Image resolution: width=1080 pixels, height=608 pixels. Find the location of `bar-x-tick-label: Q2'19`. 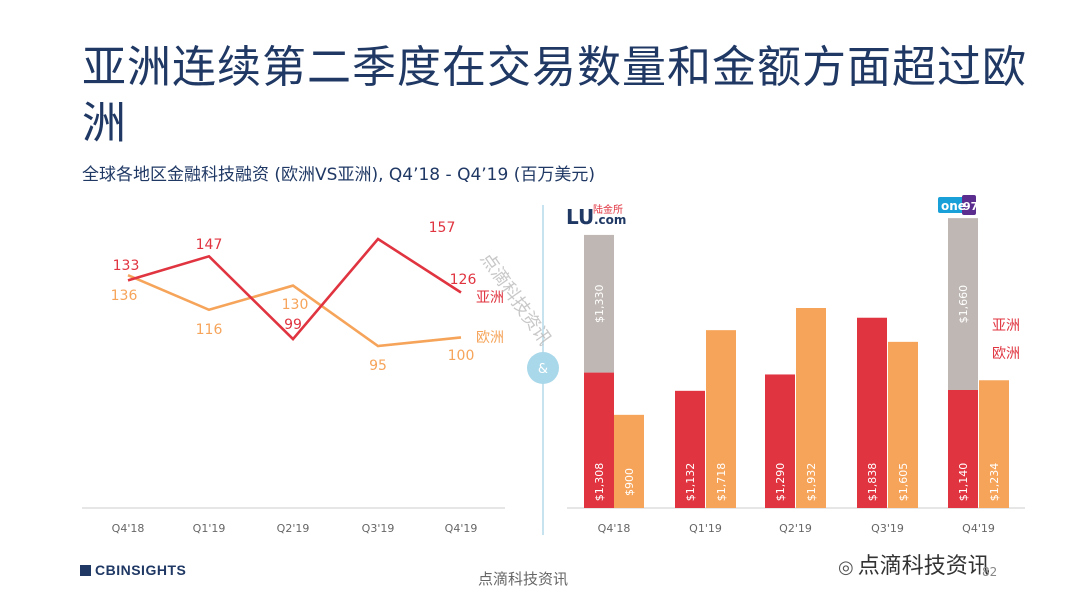

bar-x-tick-label: Q2'19 is located at coordinates (795, 528).